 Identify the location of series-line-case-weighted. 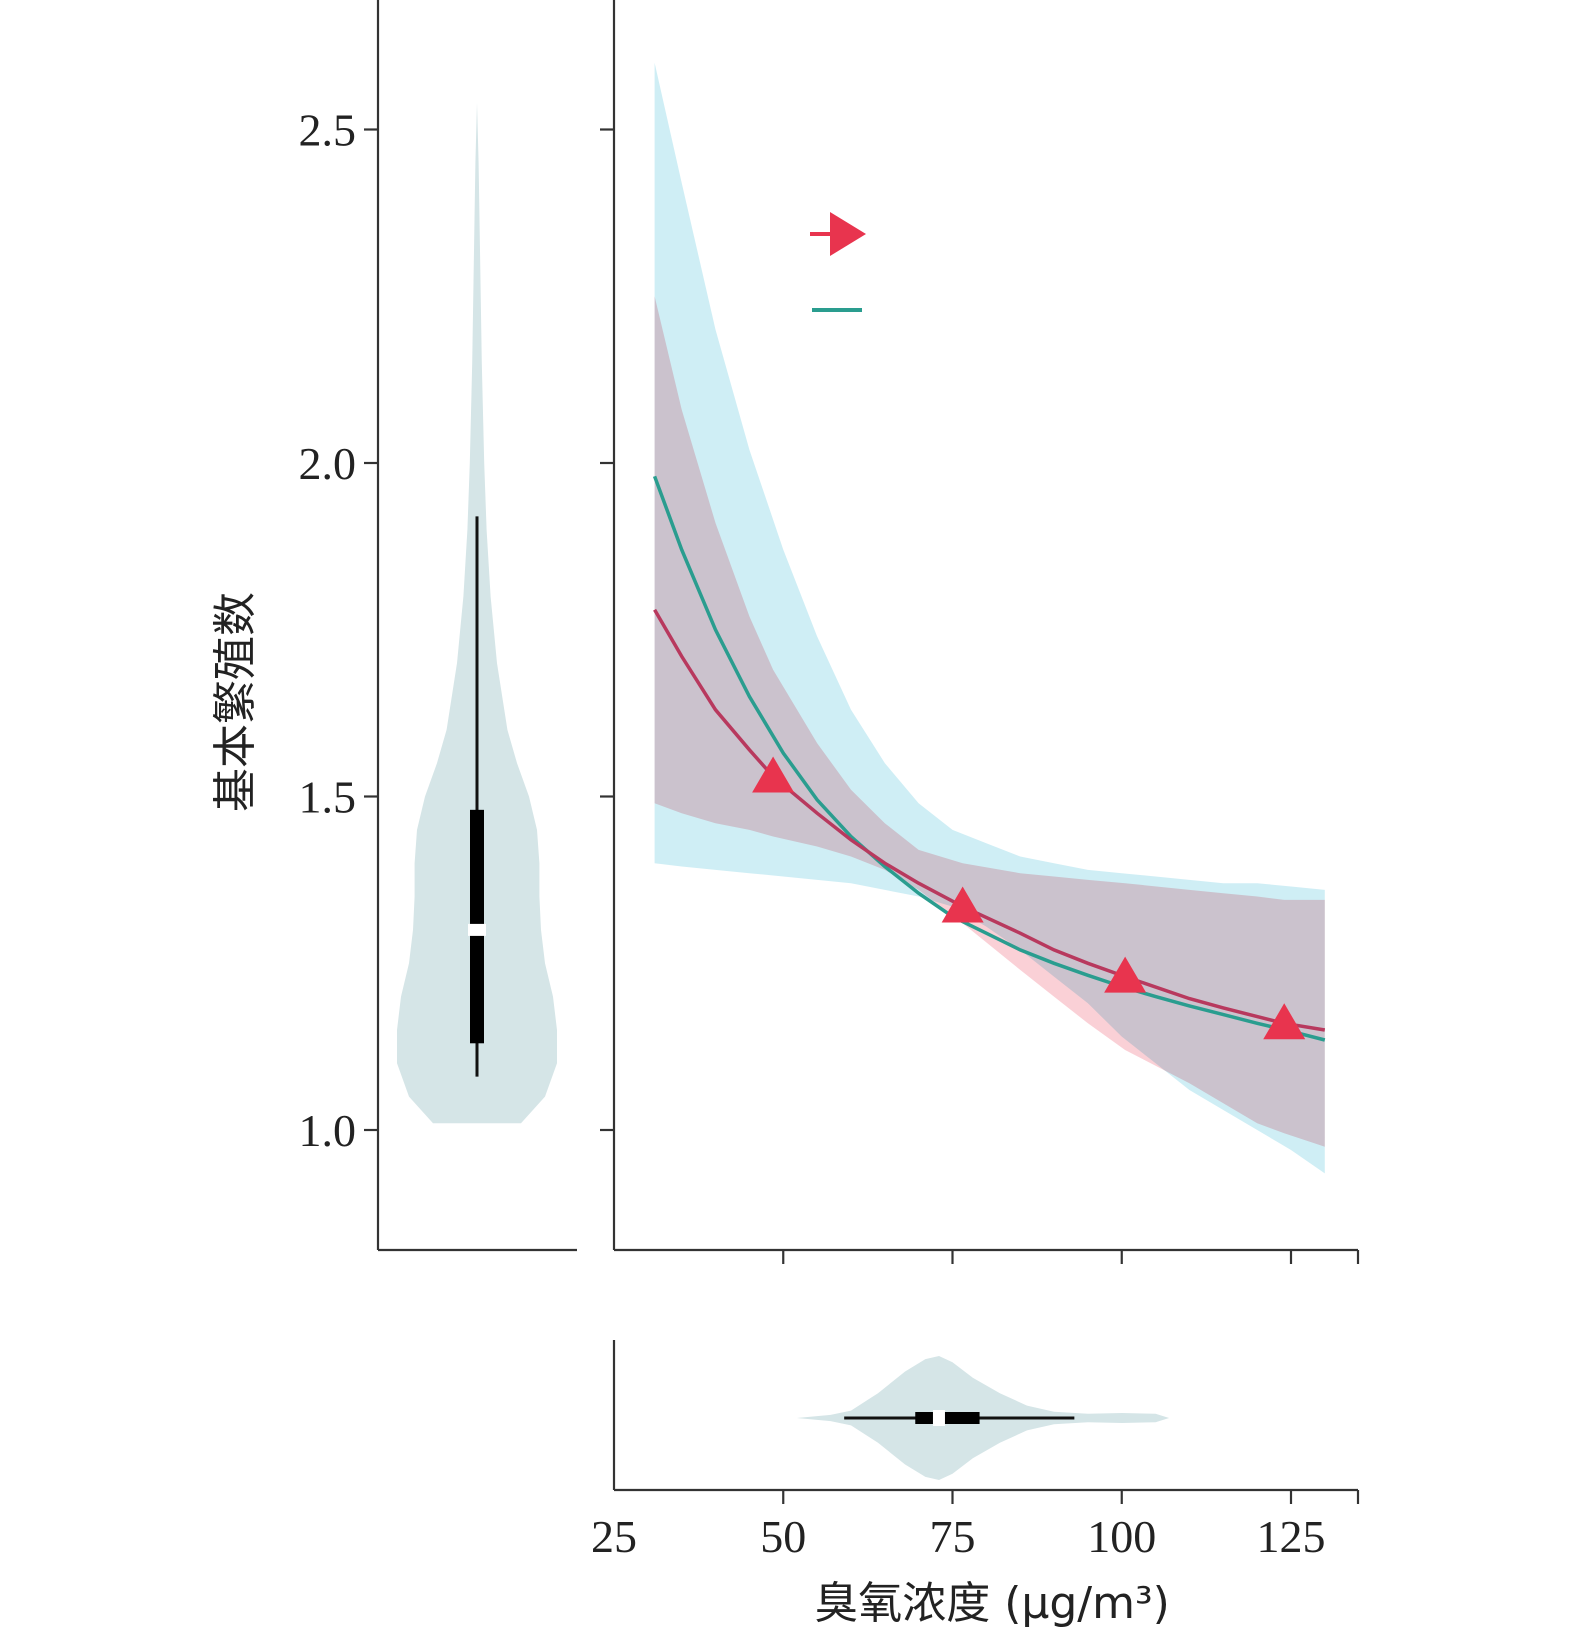
(989, 758).